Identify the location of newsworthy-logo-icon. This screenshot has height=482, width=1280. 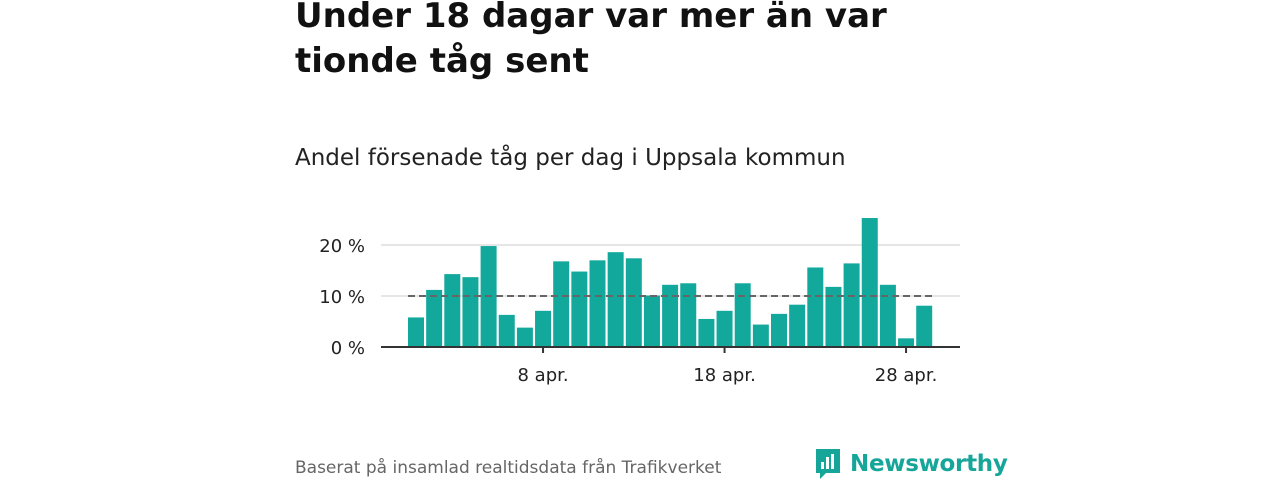
(828, 464).